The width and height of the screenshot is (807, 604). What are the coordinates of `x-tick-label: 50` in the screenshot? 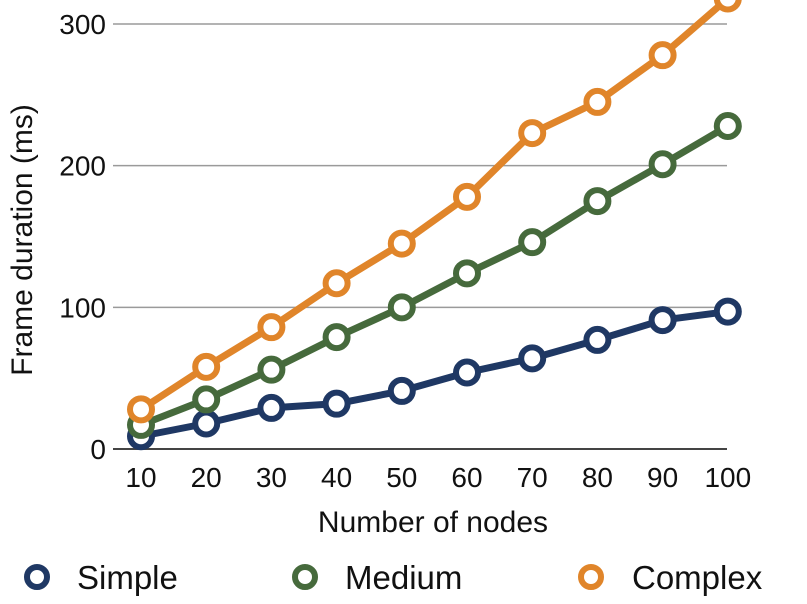 It's located at (401, 477).